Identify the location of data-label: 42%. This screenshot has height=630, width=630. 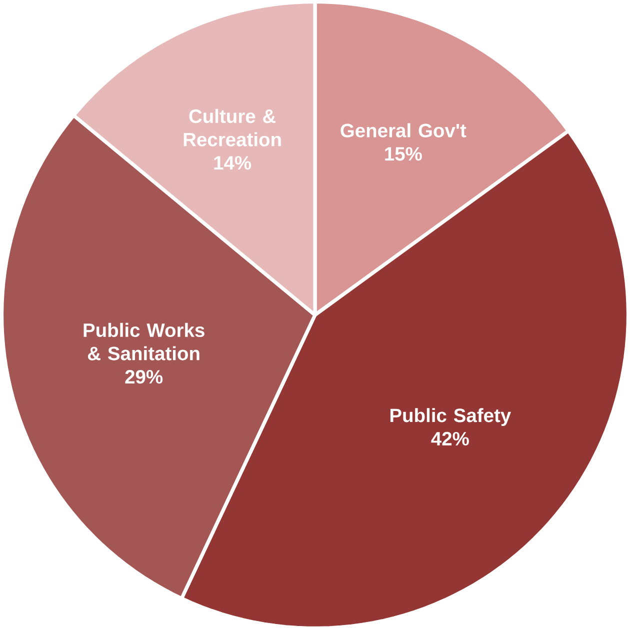
(450, 439).